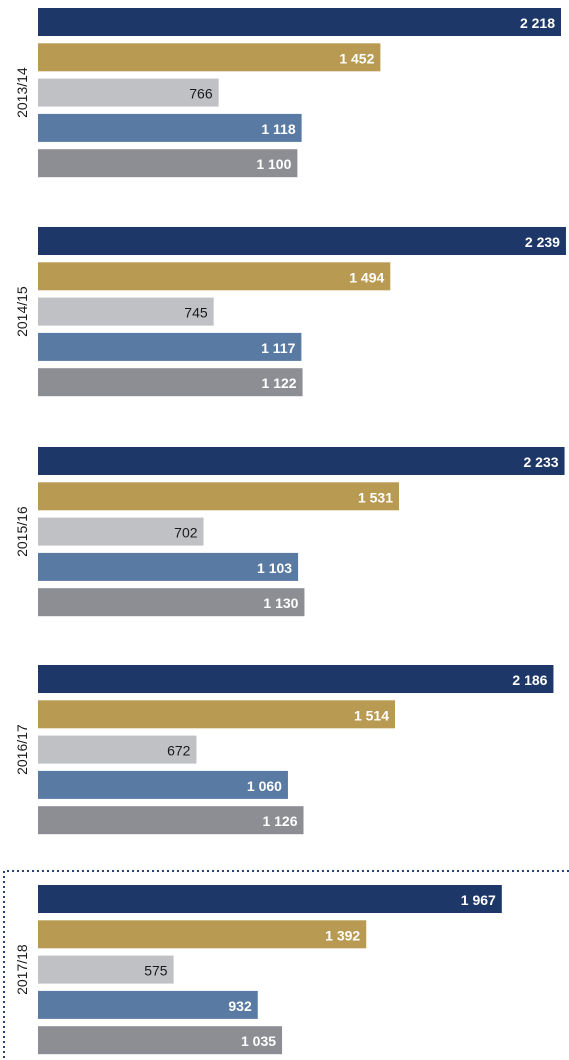 This screenshot has width=569, height=1060. Describe the element at coordinates (529, 680) in the screenshot. I see `bar-value-label-2016-17-1: 2 186` at that location.